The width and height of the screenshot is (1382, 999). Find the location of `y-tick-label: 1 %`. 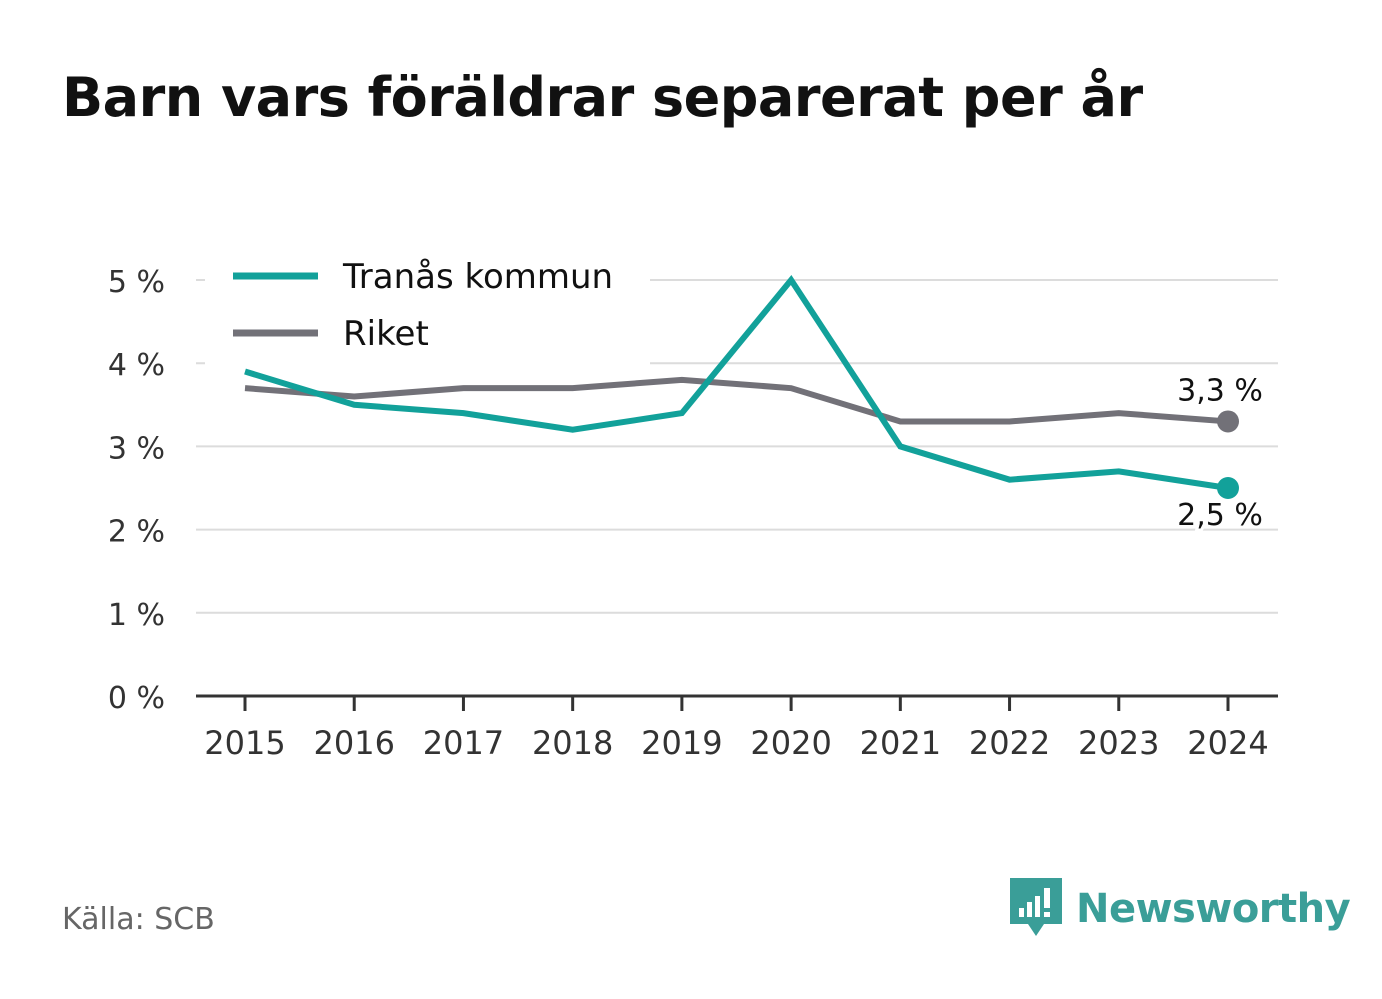

y-tick-label: 1 % is located at coordinates (136, 615).